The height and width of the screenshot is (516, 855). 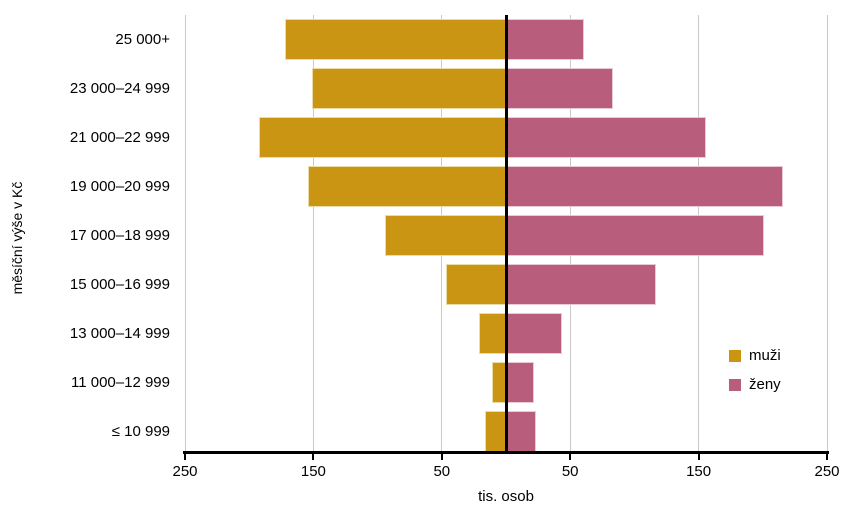 What do you see at coordinates (765, 355) in the screenshot?
I see `legend-label: muži` at bounding box center [765, 355].